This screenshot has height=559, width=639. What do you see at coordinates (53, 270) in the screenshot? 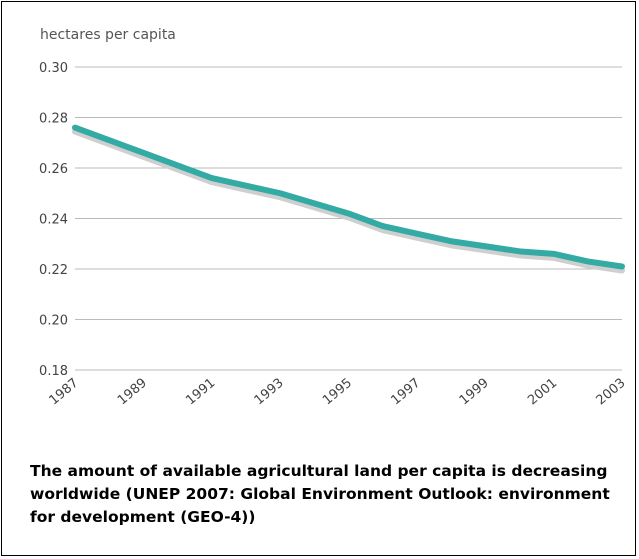
I see `y-tick-label: 0.22` at bounding box center [53, 270].